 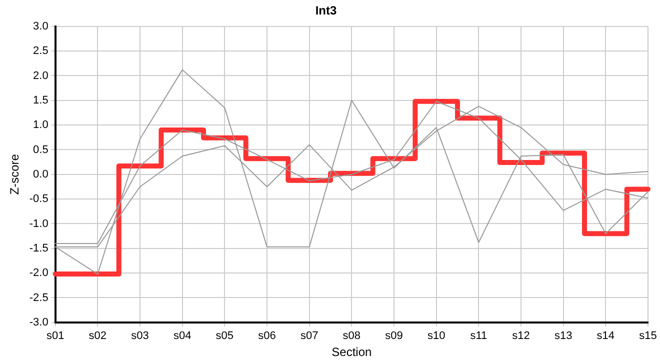 I want to click on x-tick-label: s02, so click(x=97, y=336).